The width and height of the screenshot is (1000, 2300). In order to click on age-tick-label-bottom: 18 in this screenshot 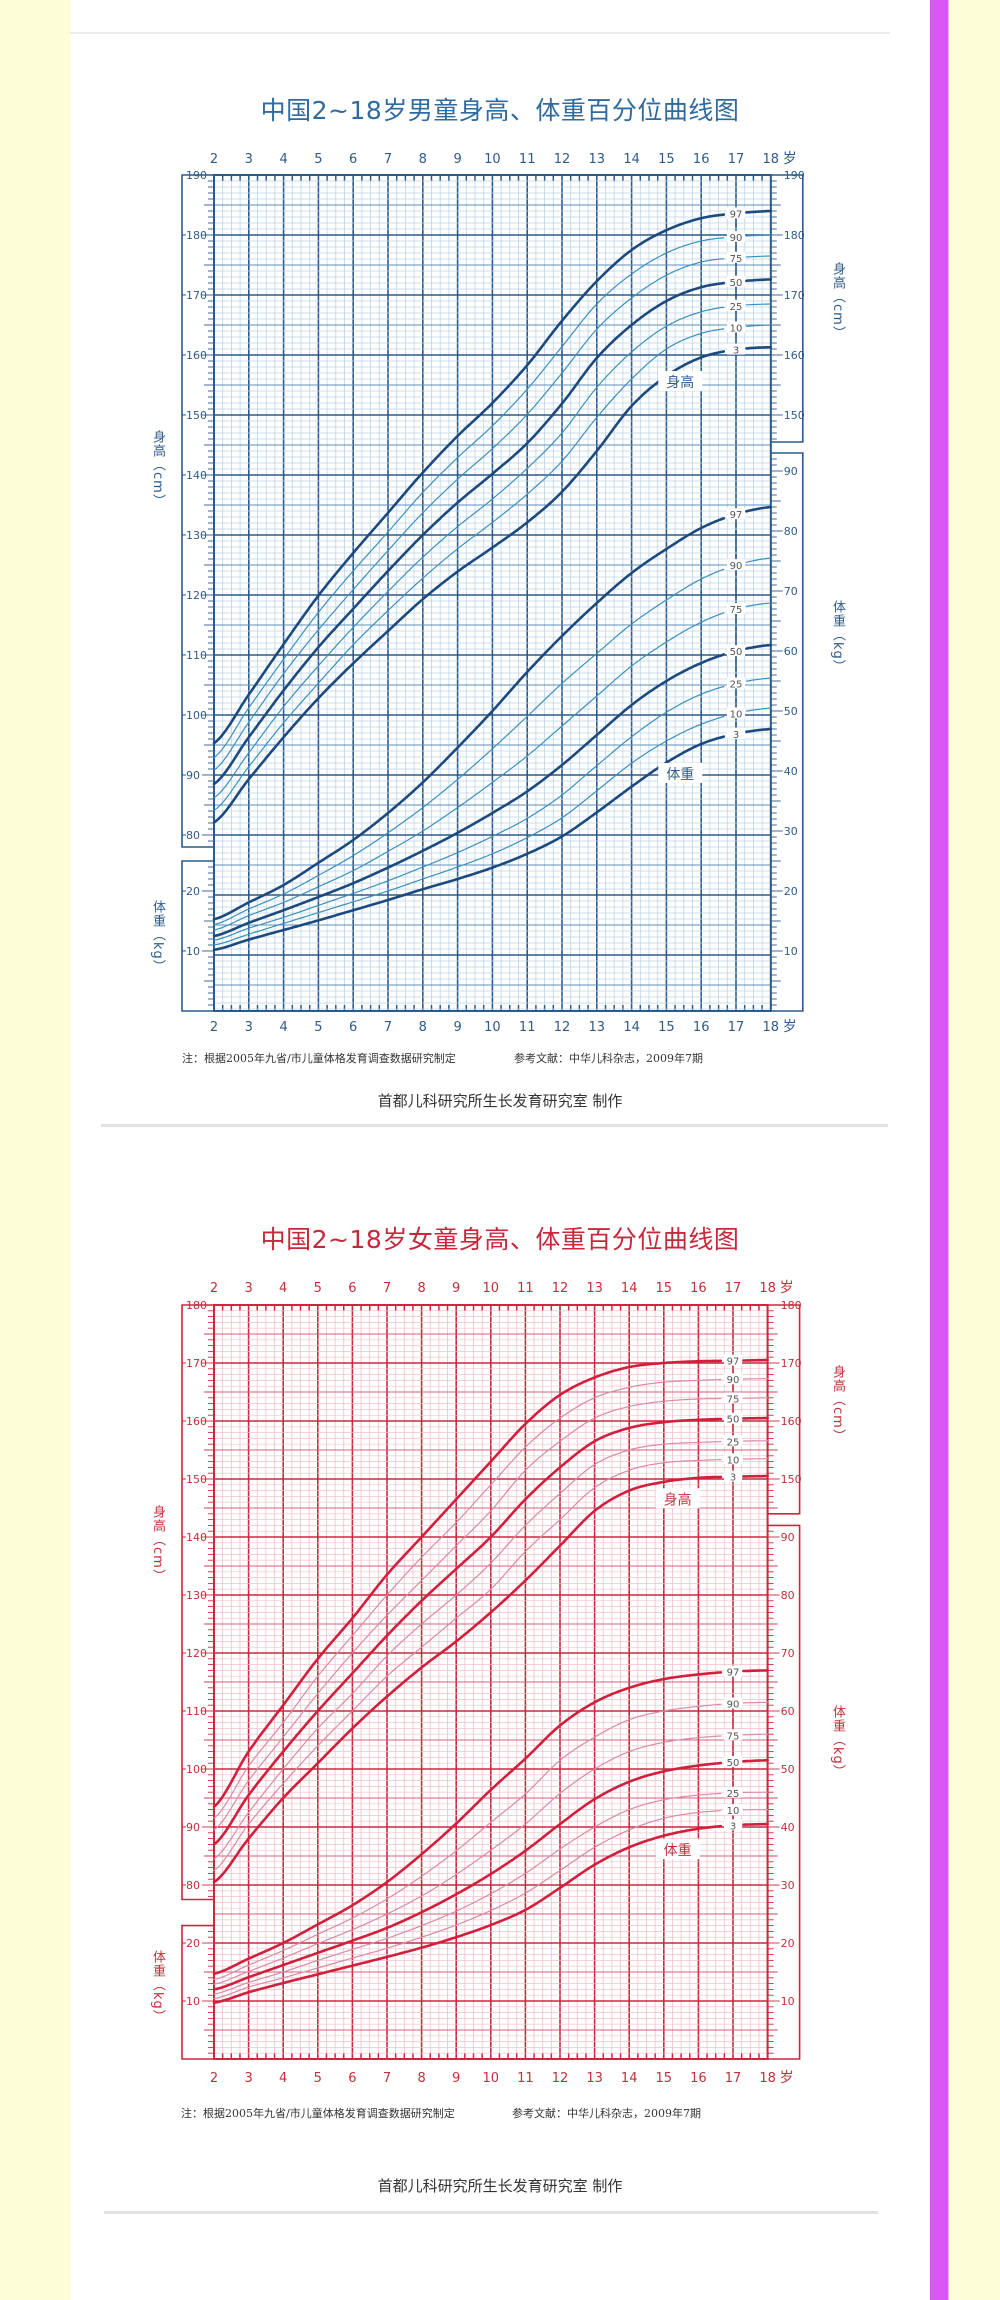, I will do `click(771, 1027)`.